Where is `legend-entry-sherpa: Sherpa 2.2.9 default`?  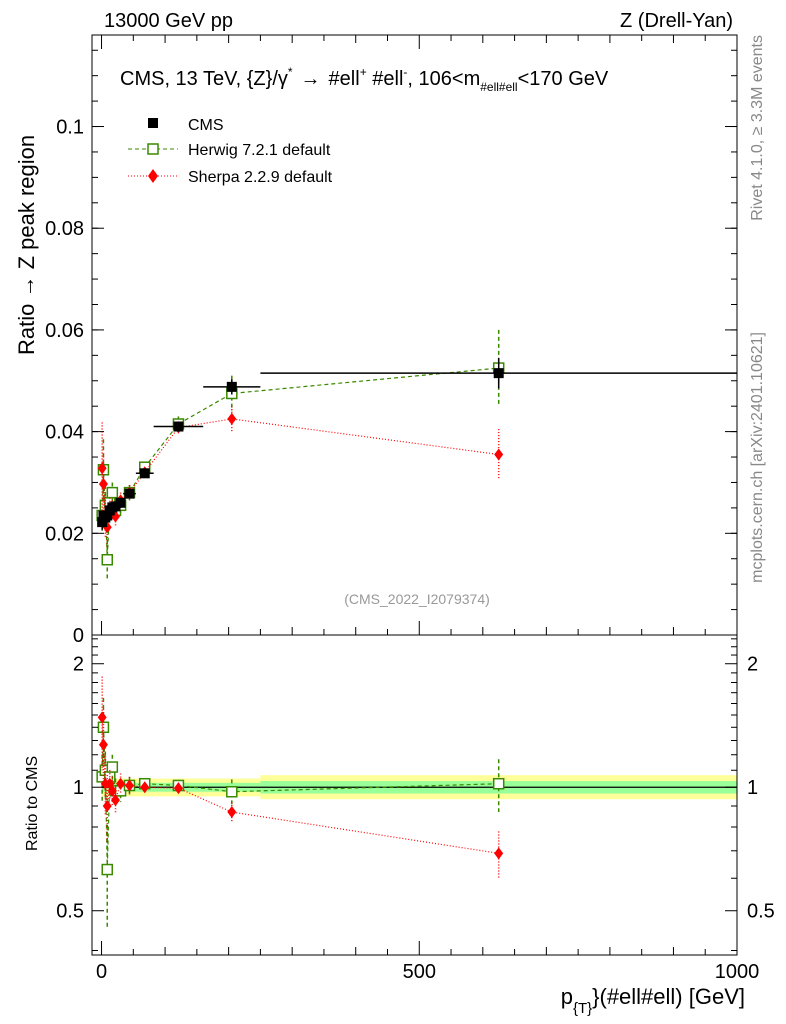 legend-entry-sherpa: Sherpa 2.2.9 default is located at coordinates (230, 177).